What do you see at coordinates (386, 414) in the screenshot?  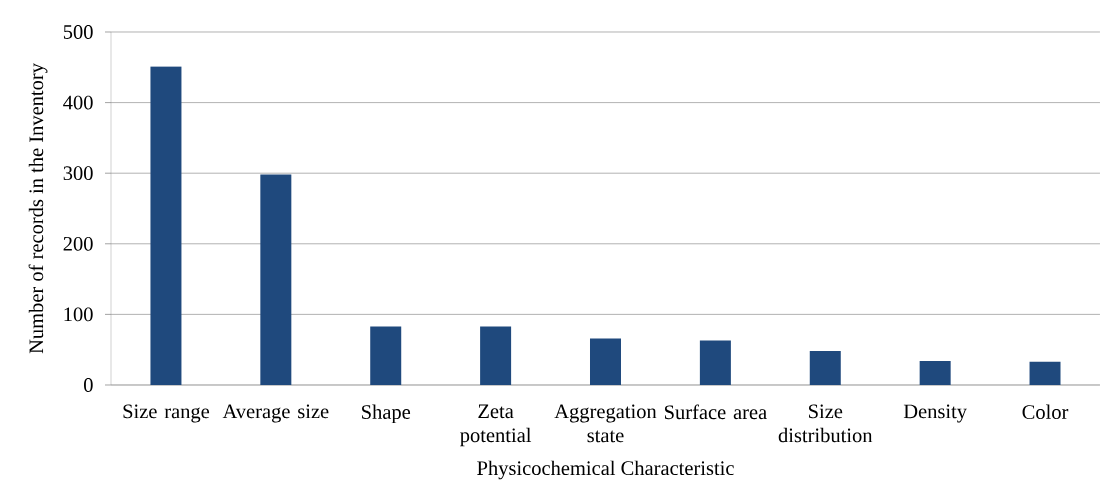 I see `x-tick-label: Shape` at bounding box center [386, 414].